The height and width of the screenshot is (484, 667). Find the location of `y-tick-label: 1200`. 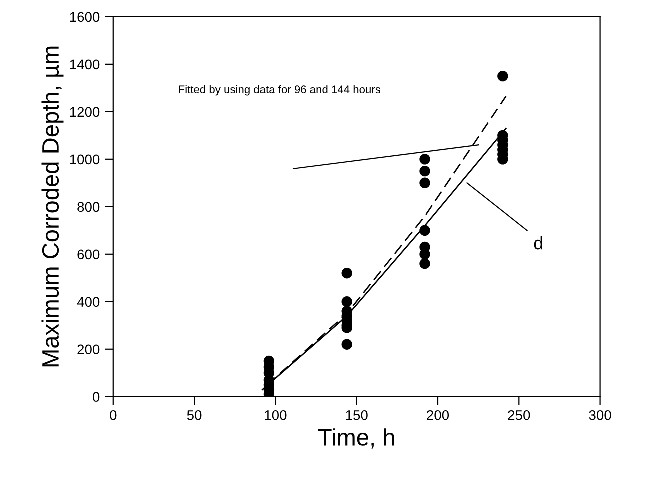

y-tick-label: 1200 is located at coordinates (85, 112).